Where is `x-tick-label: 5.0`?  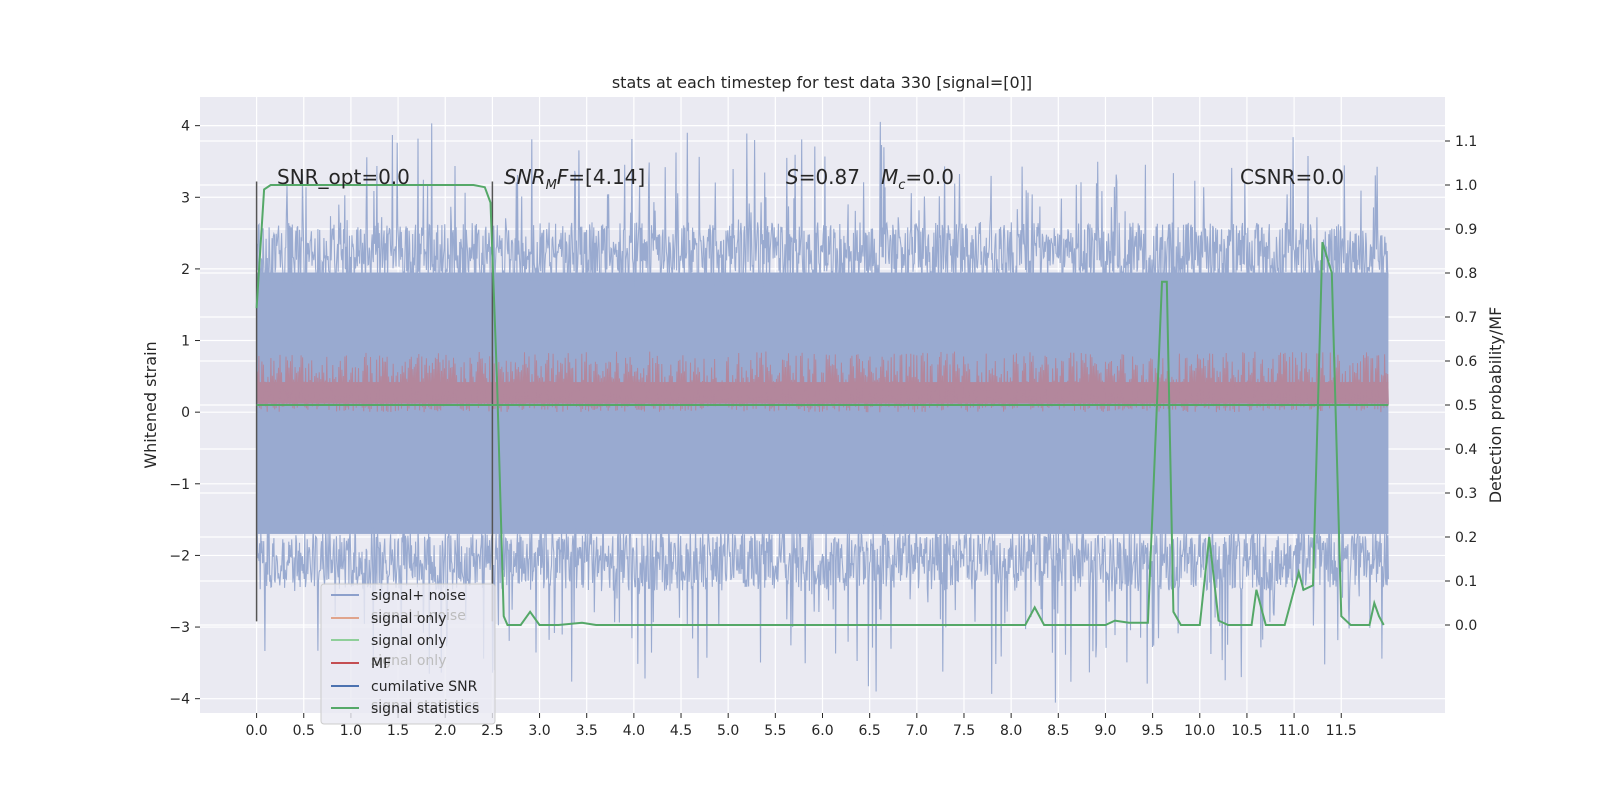
x-tick-label: 5.0 is located at coordinates (728, 731).